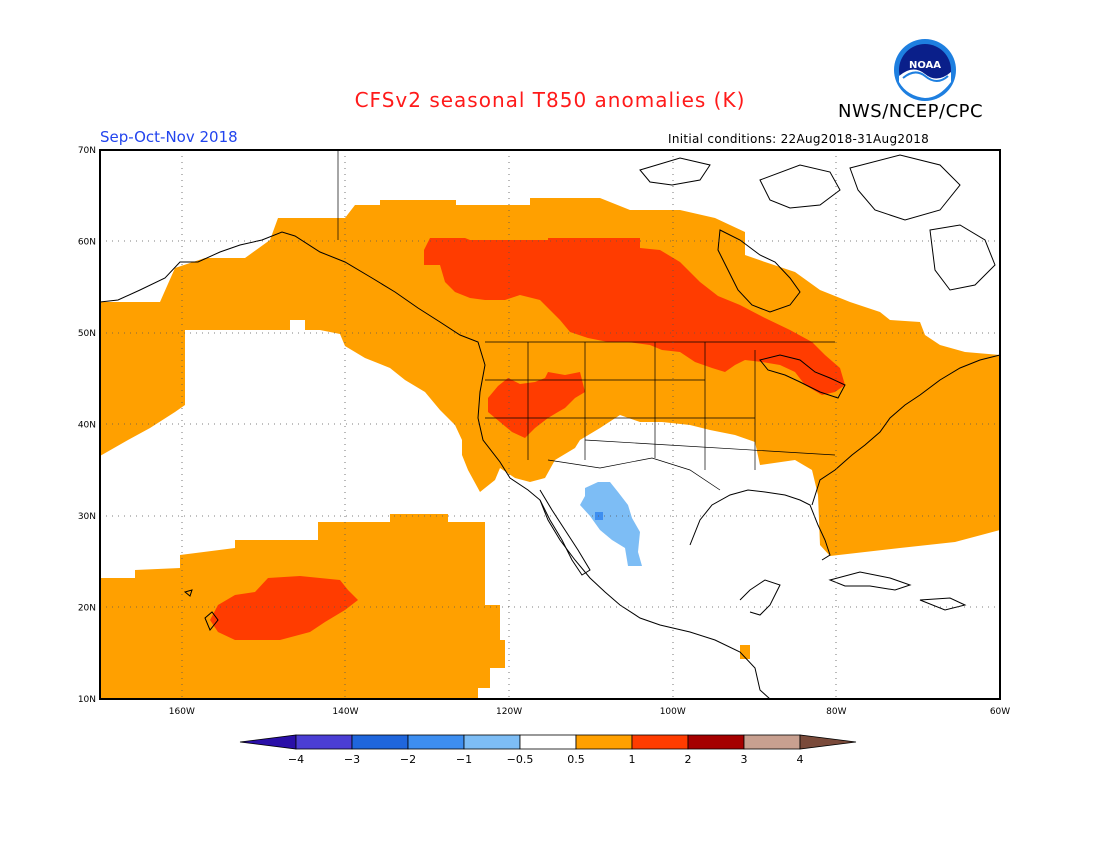 This screenshot has width=1100, height=850. What do you see at coordinates (632, 759) in the screenshot?
I see `colorbar-label: 1` at bounding box center [632, 759].